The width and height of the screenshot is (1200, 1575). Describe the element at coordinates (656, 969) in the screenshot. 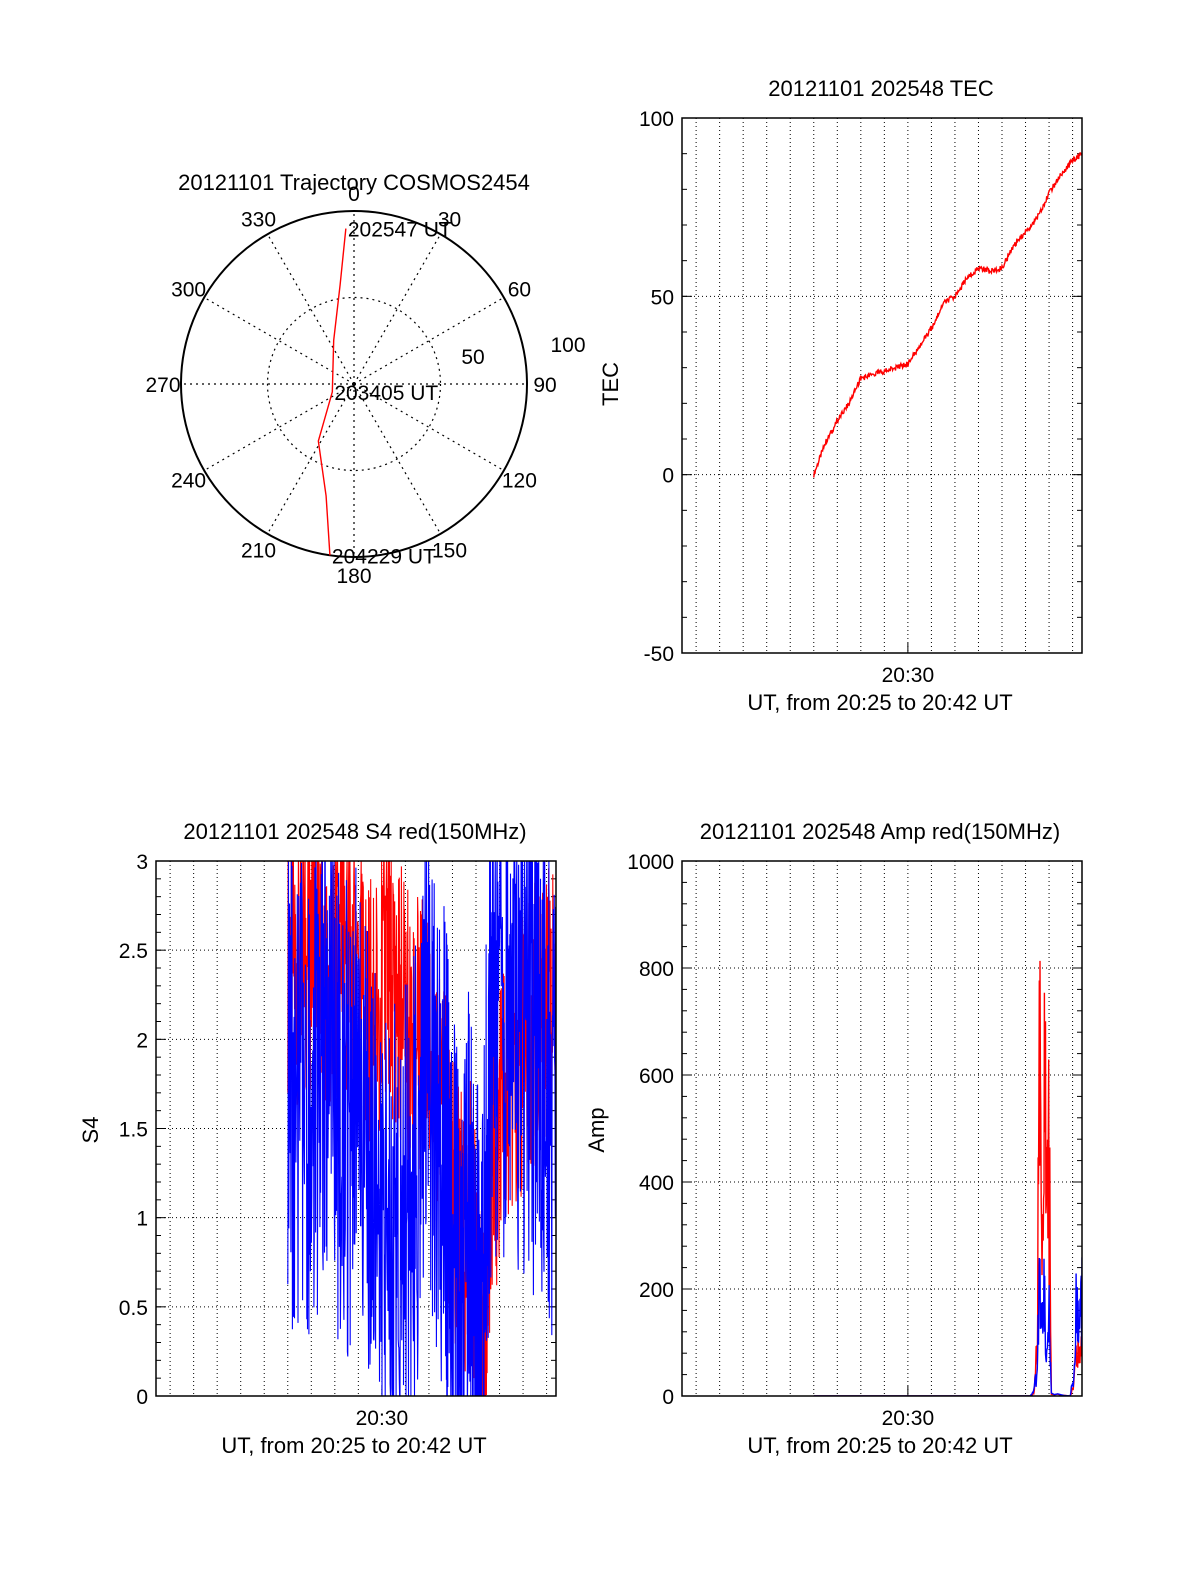

I see `amp-ytick-label: 800` at that location.